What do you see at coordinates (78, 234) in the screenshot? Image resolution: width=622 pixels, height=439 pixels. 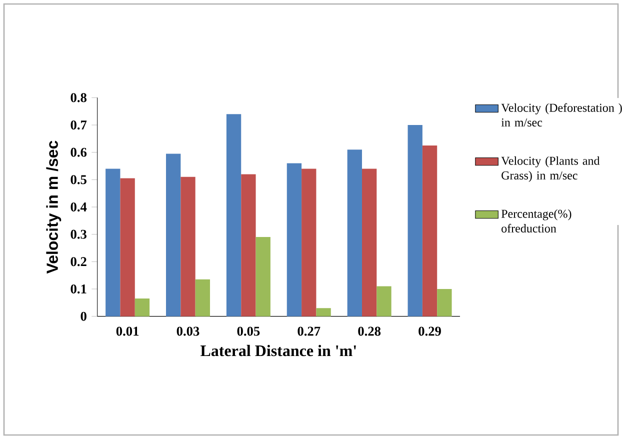 I see `y-tick-label: 0.3` at bounding box center [78, 234].